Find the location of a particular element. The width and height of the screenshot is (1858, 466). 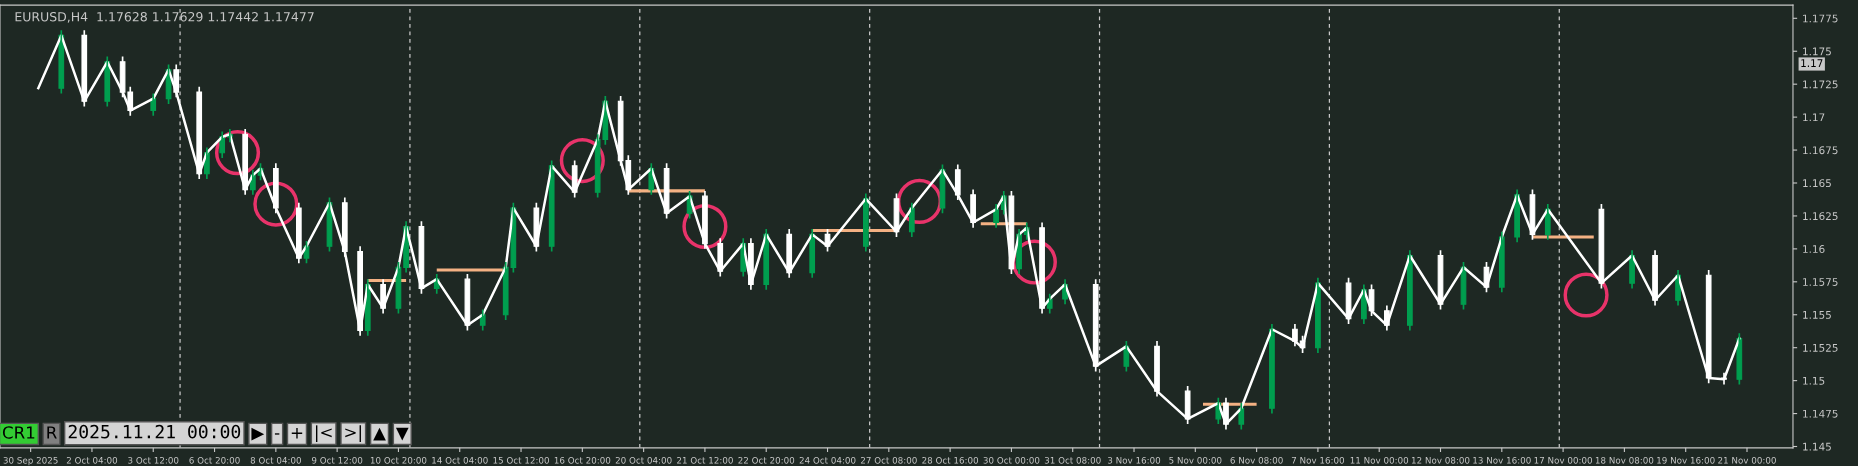

y-tick-label: 1.16 is located at coordinates (1814, 249).